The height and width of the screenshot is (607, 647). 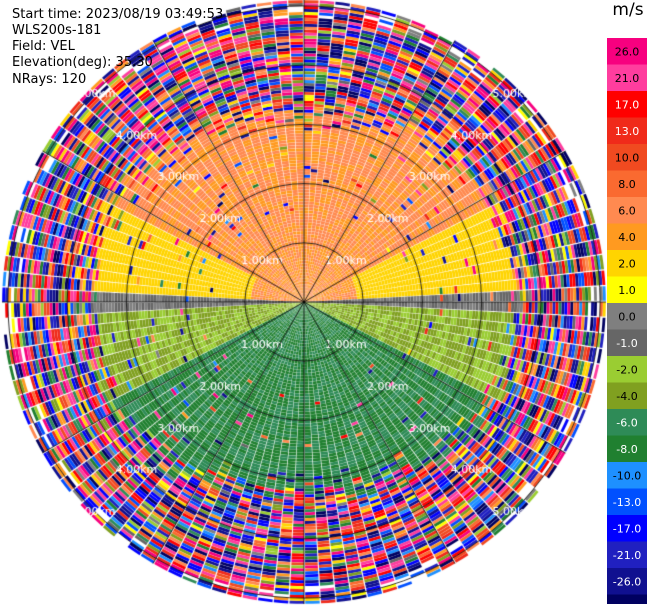 What do you see at coordinates (118, 14) in the screenshot?
I see `start-time-label: Start time: 2023/08/19 03:49:53` at bounding box center [118, 14].